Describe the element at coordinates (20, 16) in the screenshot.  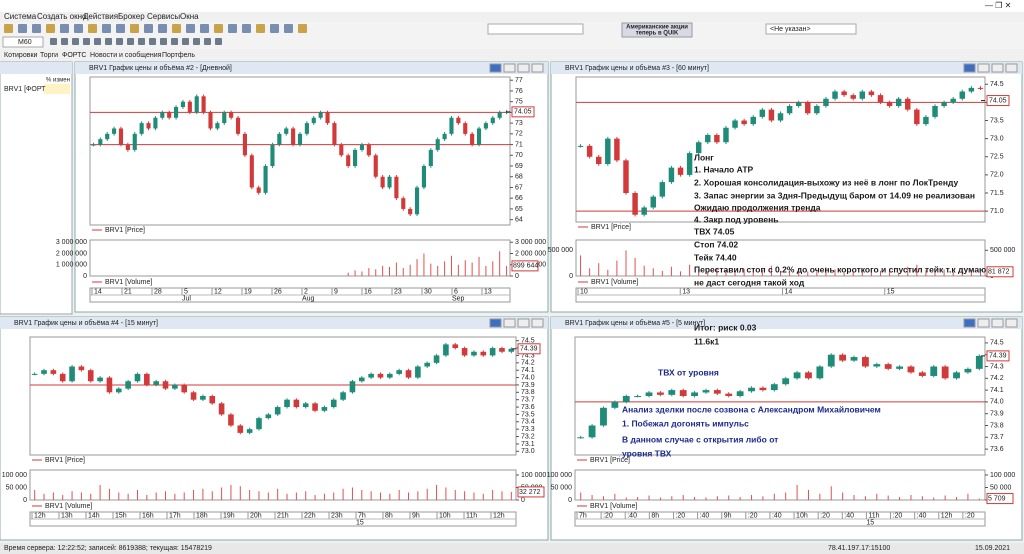
I see `menu-item: Система` at that location.